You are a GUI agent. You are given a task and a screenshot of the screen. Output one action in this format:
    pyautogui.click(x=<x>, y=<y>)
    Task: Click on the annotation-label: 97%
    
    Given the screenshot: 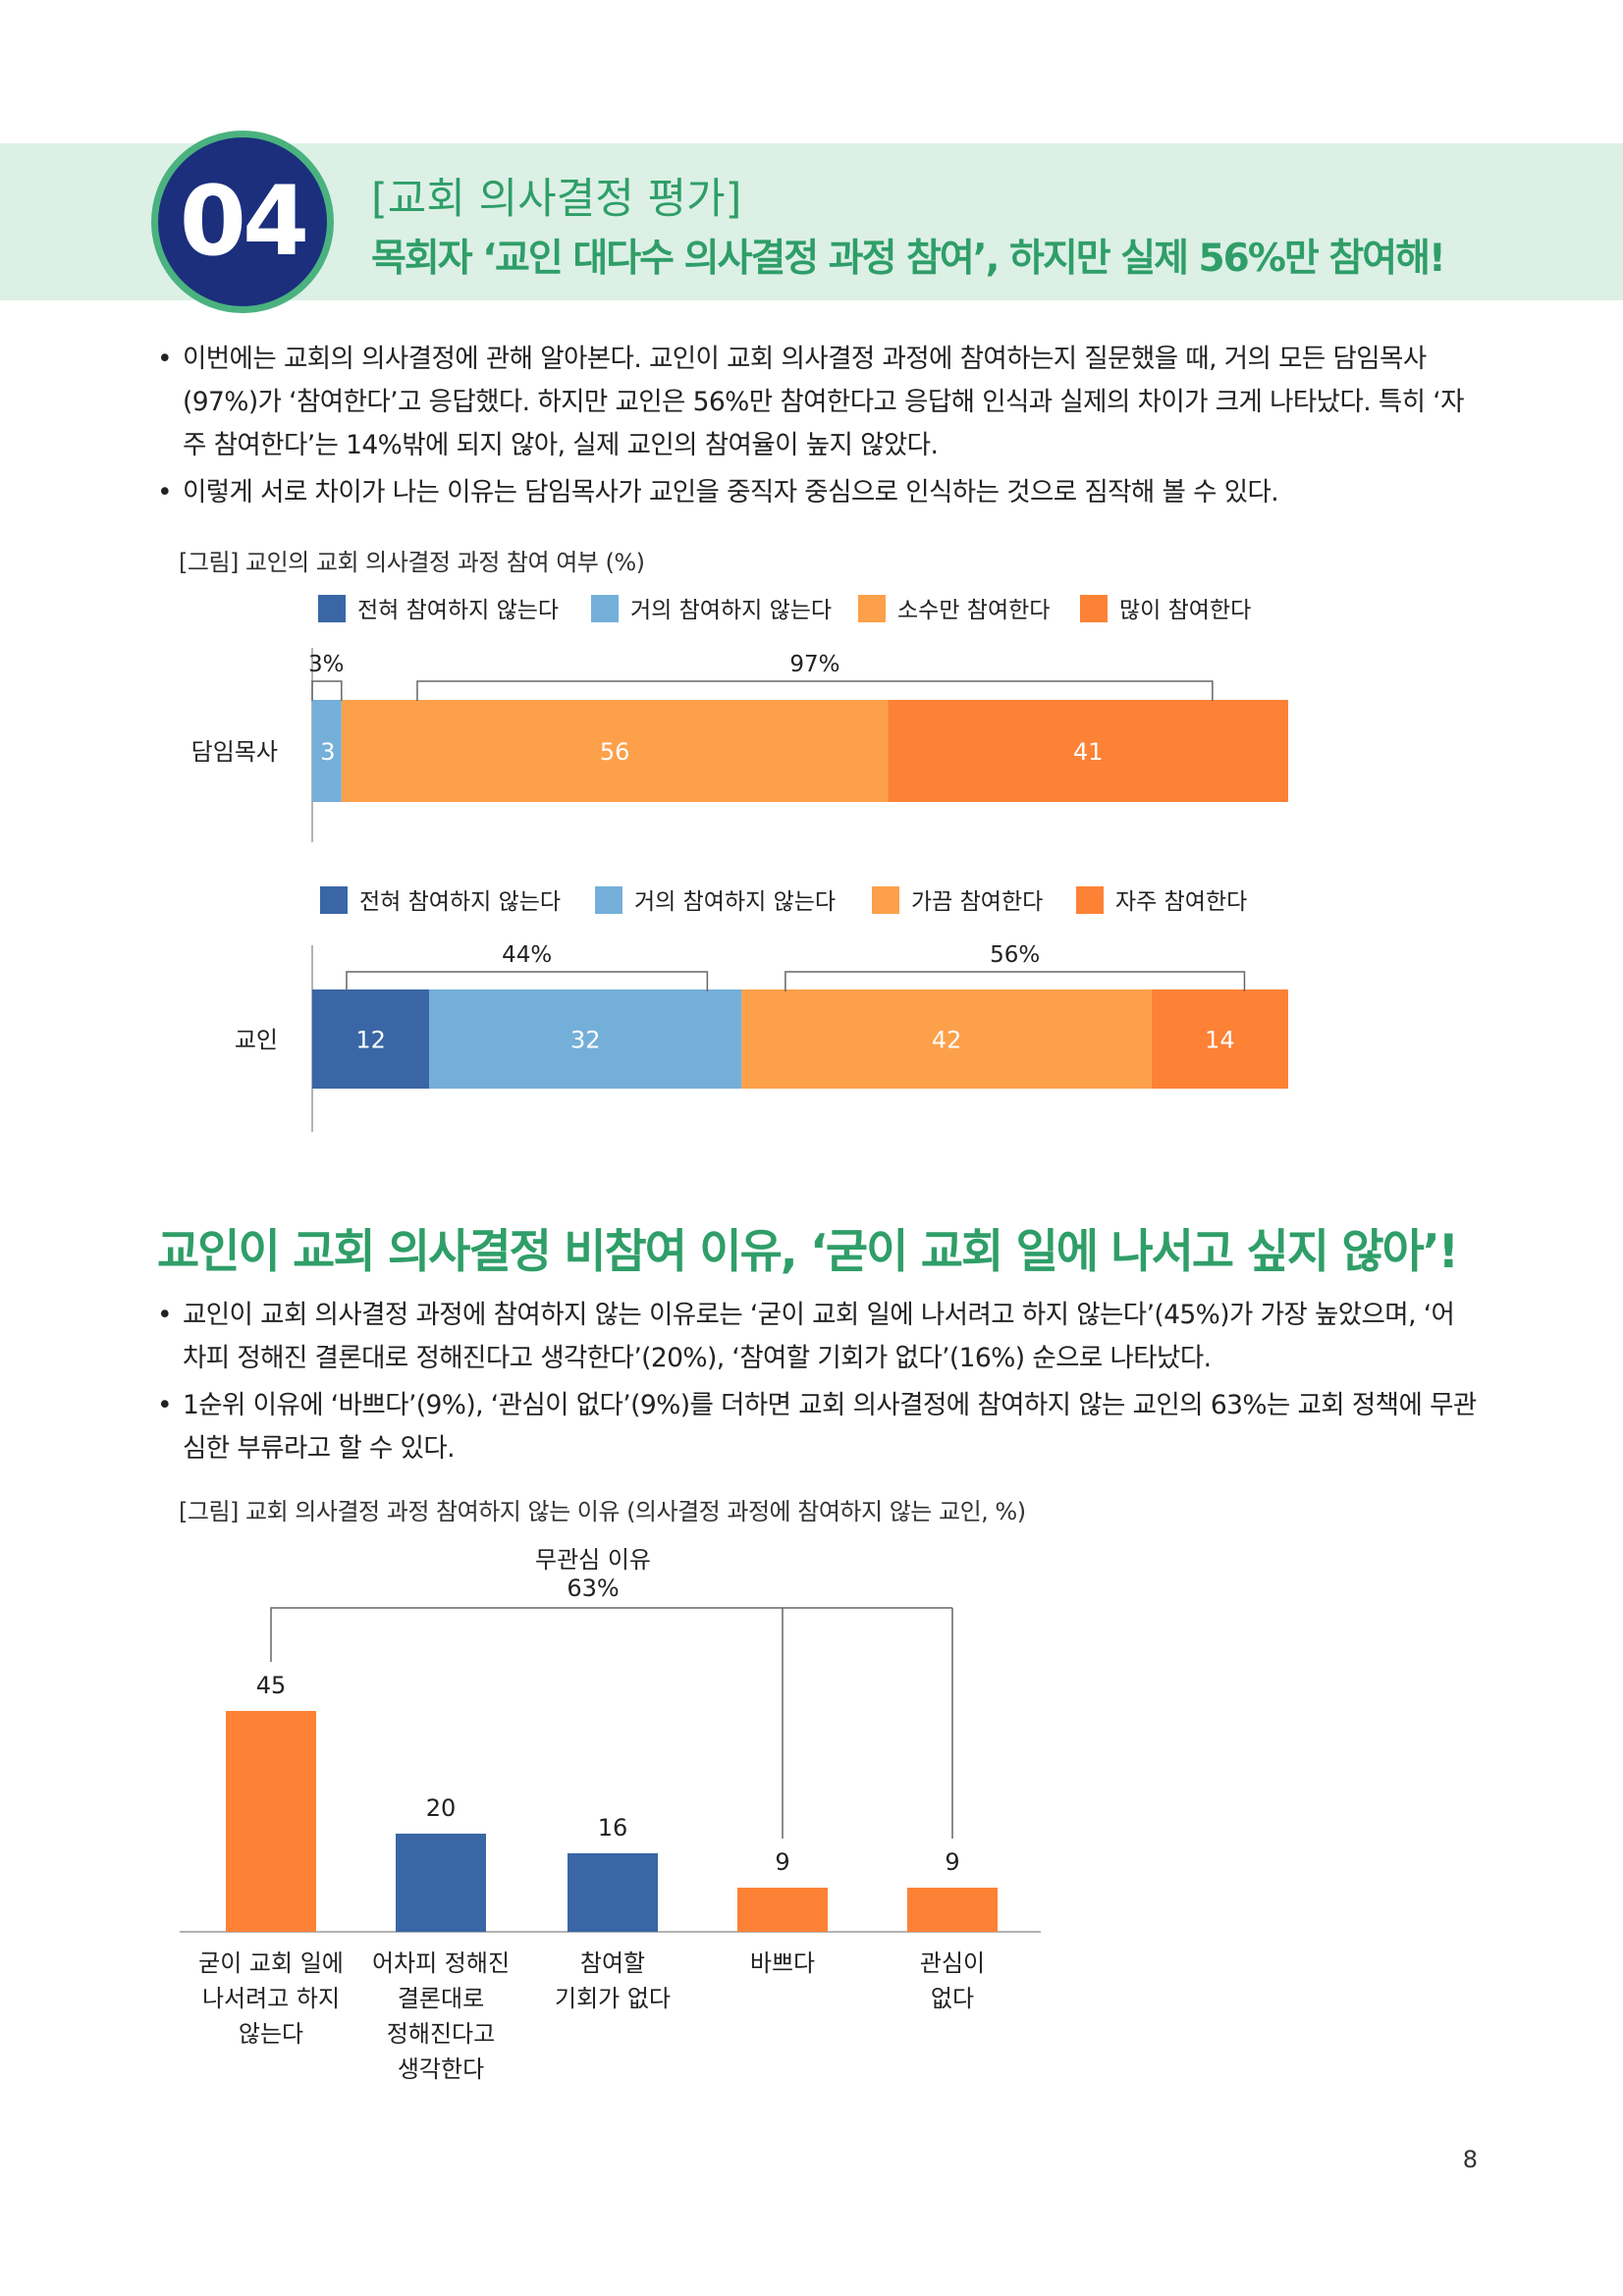 What is the action you would take?
    pyautogui.click(x=814, y=664)
    